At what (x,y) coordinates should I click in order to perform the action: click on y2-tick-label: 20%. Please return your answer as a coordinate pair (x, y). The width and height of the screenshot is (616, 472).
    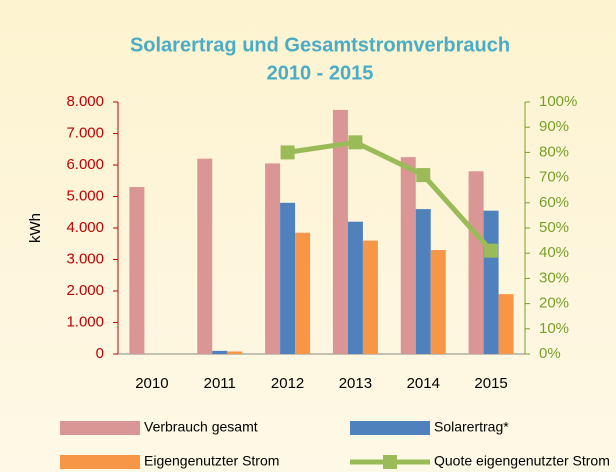
    Looking at the image, I should click on (554, 303).